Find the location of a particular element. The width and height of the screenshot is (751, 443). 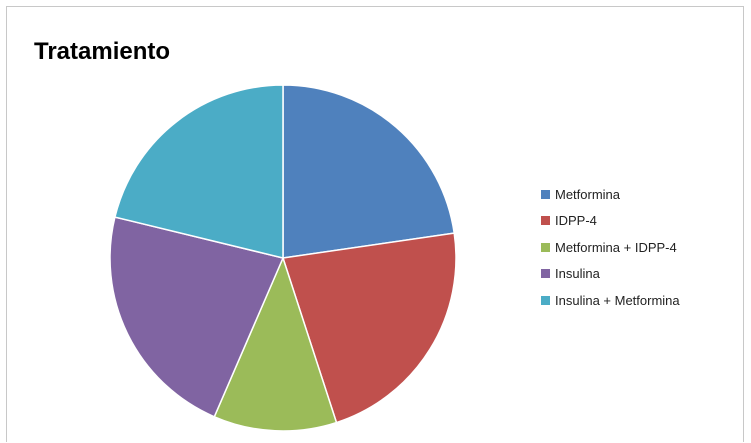

legend-label: Insulina + Metformina is located at coordinates (617, 300).